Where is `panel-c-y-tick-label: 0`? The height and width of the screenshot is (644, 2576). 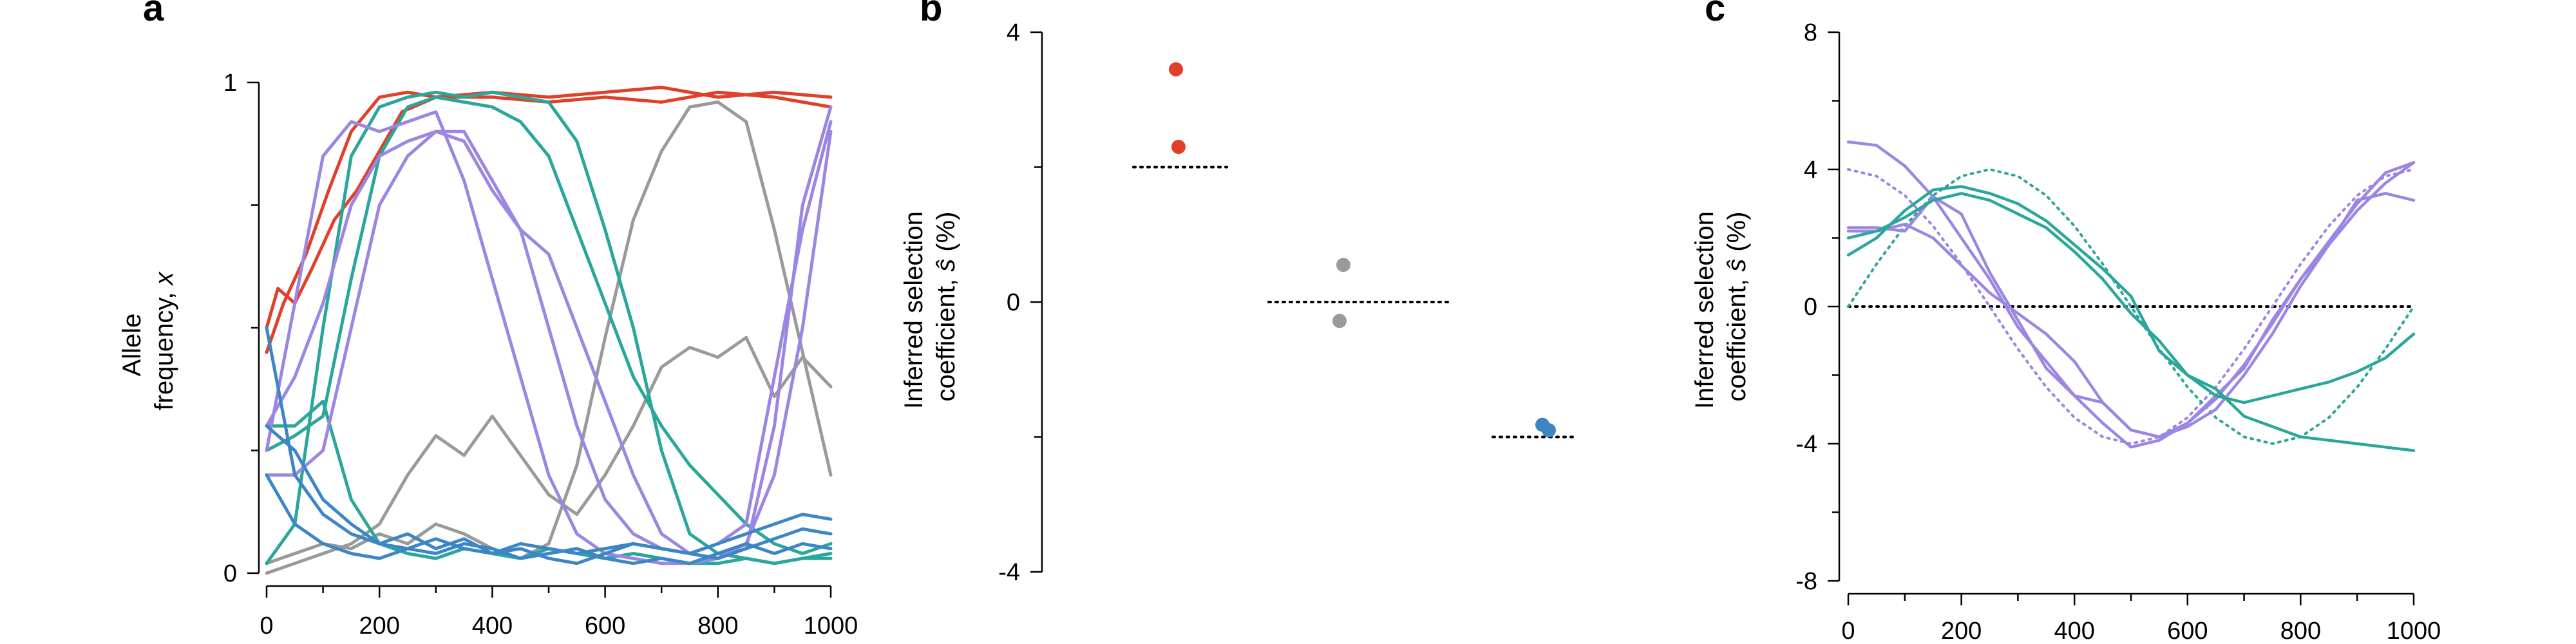 panel-c-y-tick-label: 0 is located at coordinates (1810, 307).